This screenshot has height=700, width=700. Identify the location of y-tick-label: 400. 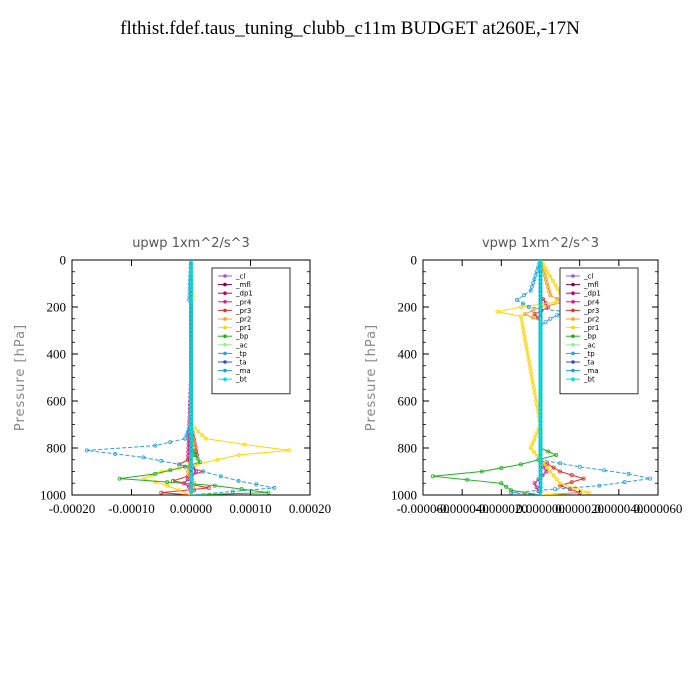
(408, 354).